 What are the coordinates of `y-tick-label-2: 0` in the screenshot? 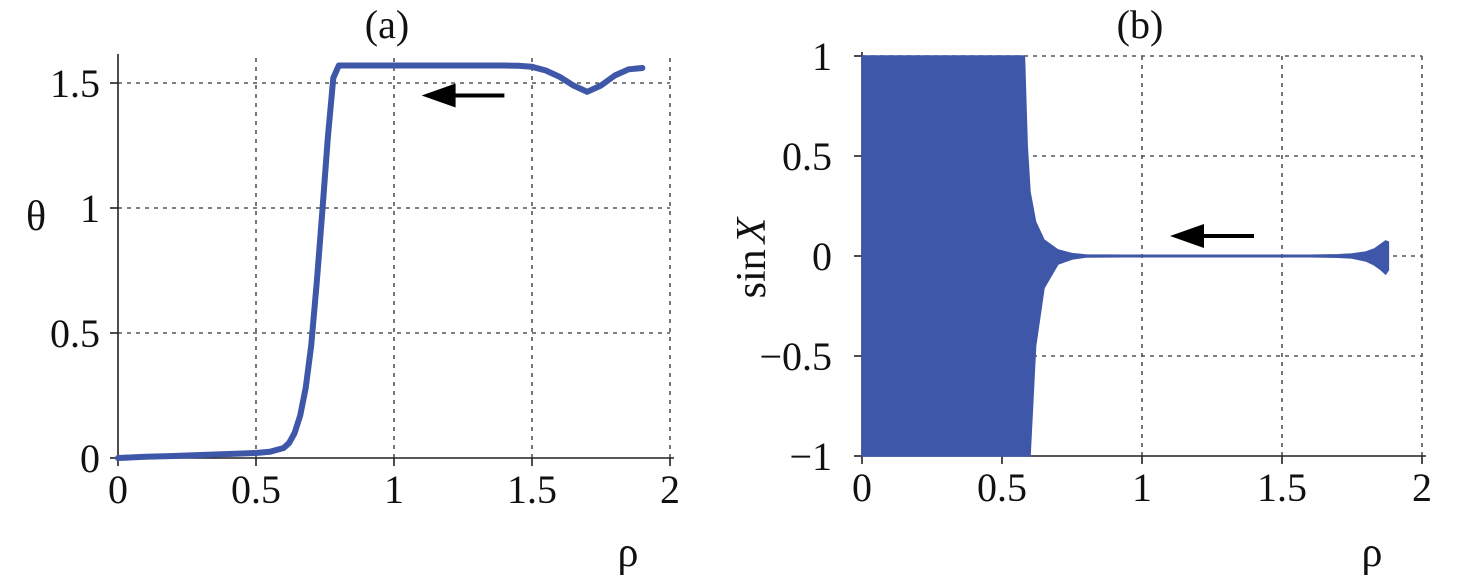 It's located at (822, 256).